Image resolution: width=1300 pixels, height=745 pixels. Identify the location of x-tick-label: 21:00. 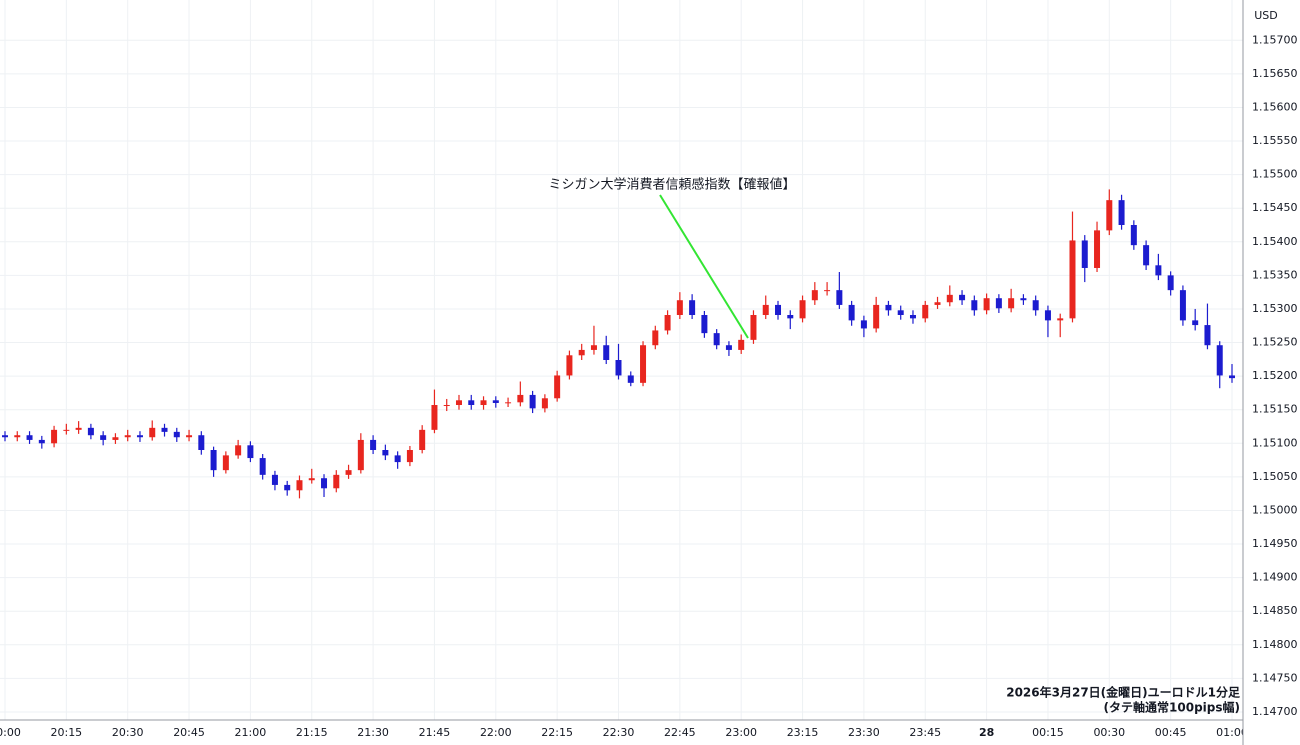
(251, 732).